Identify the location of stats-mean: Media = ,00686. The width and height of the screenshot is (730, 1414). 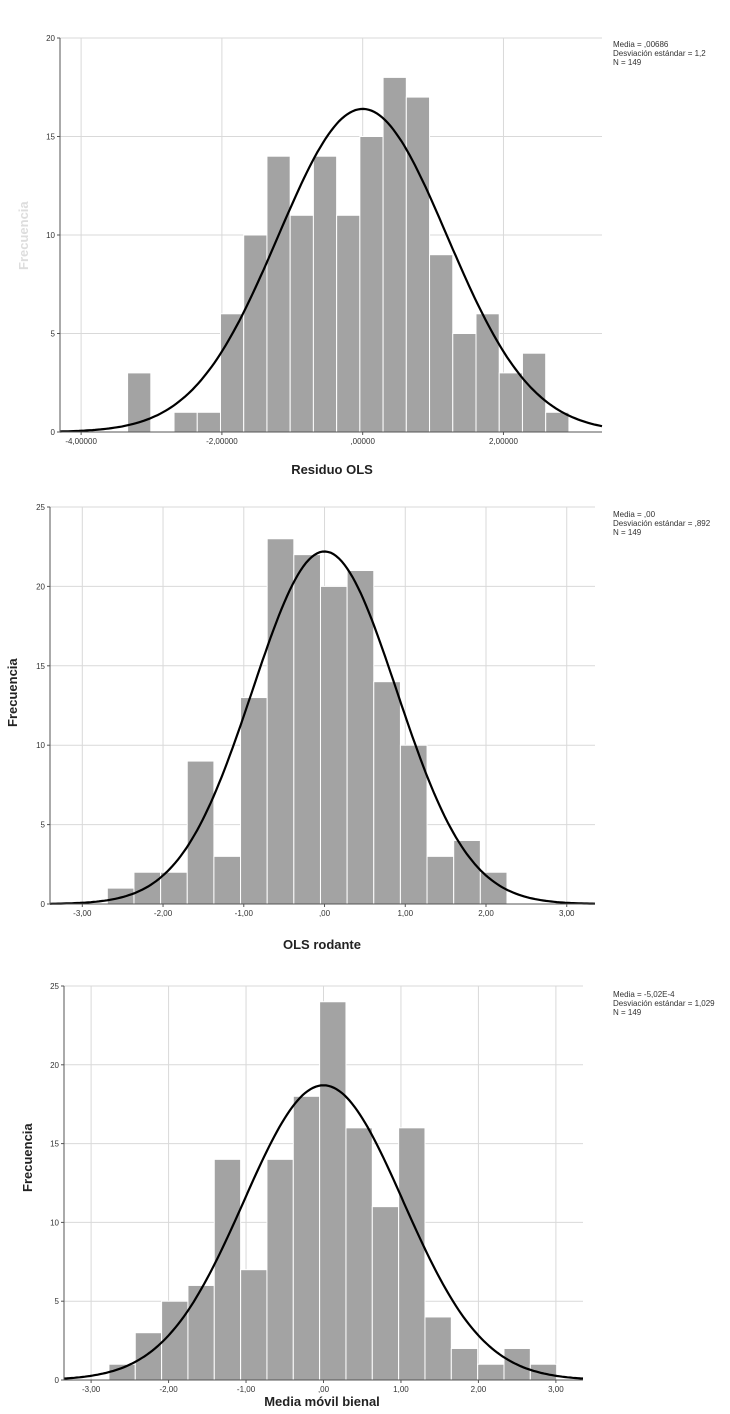
(641, 44).